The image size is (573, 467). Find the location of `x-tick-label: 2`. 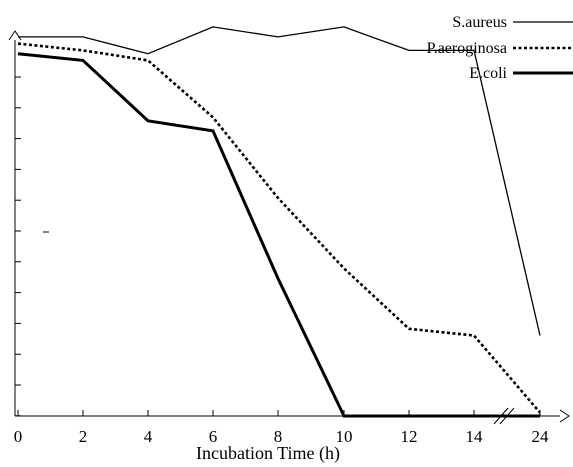

x-tick-label: 2 is located at coordinates (83, 436).